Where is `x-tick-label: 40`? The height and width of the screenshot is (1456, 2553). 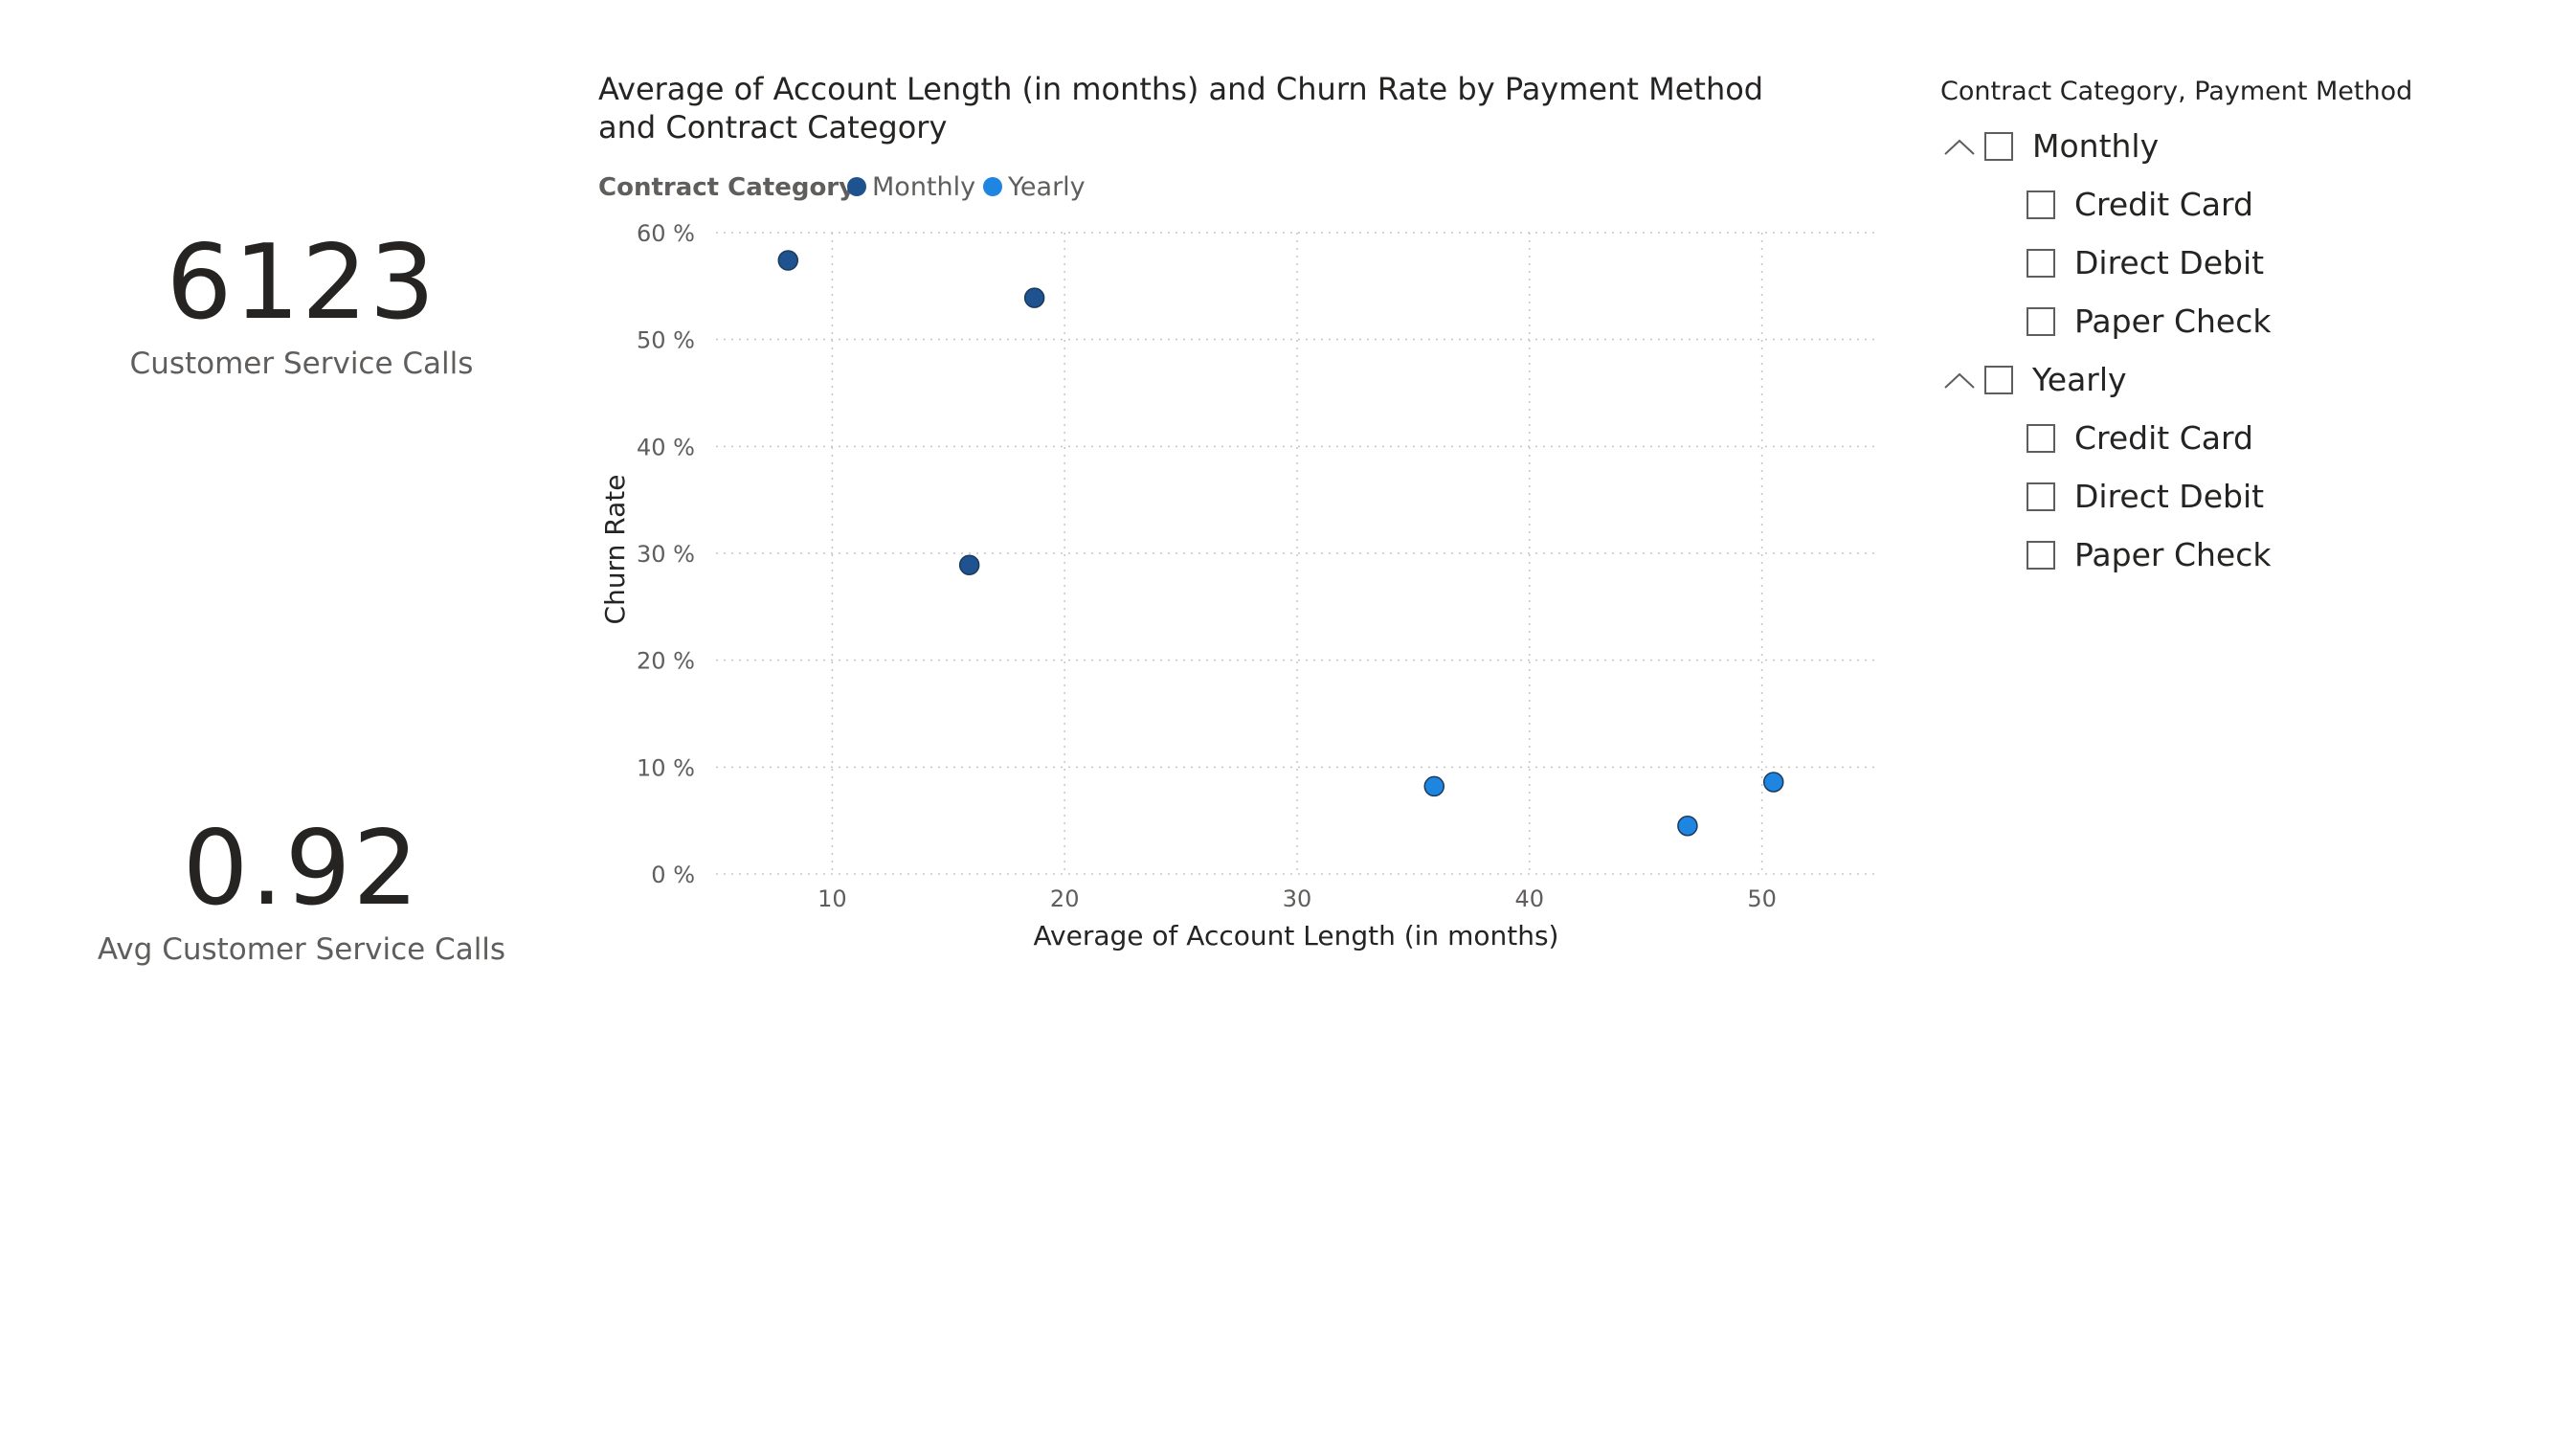 x-tick-label: 40 is located at coordinates (1530, 899).